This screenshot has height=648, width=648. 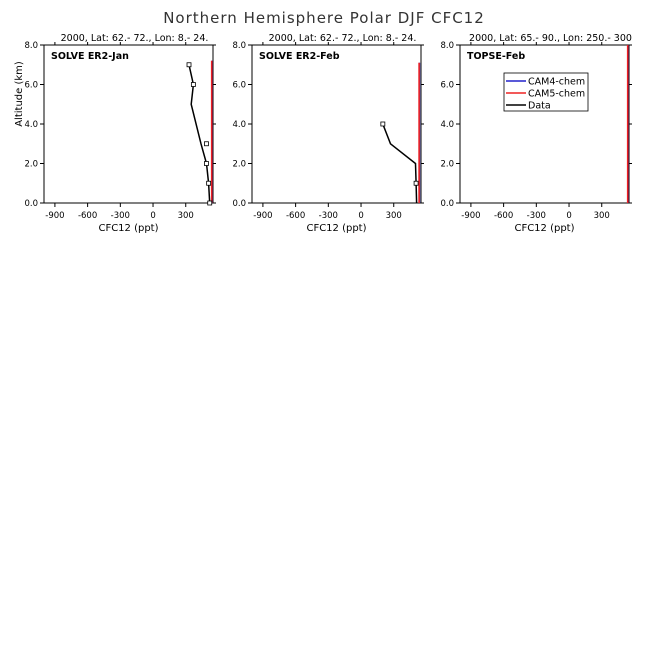 I want to click on series-line-data, so click(x=400, y=163).